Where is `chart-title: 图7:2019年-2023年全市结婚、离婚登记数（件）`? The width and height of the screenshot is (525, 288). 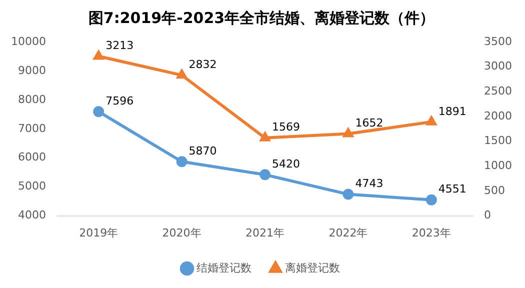 chart-title: 图7:2019年-2023年全市结婚、离婚登记数（件） is located at coordinates (261, 17).